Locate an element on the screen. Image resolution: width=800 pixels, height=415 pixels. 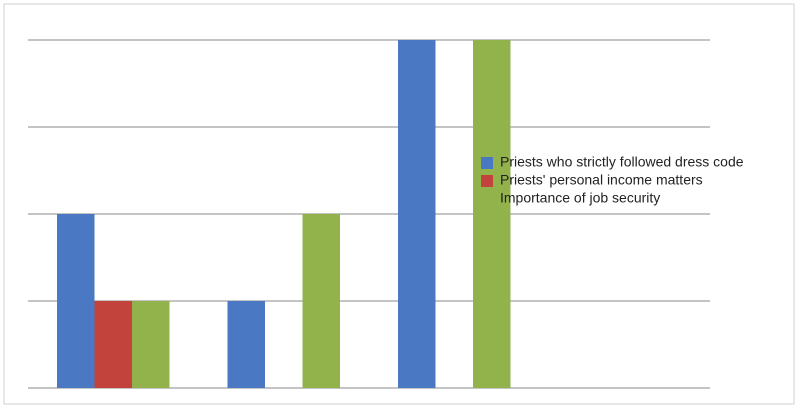
legend-label: Priests who strictly followed dress code is located at coordinates (622, 162).